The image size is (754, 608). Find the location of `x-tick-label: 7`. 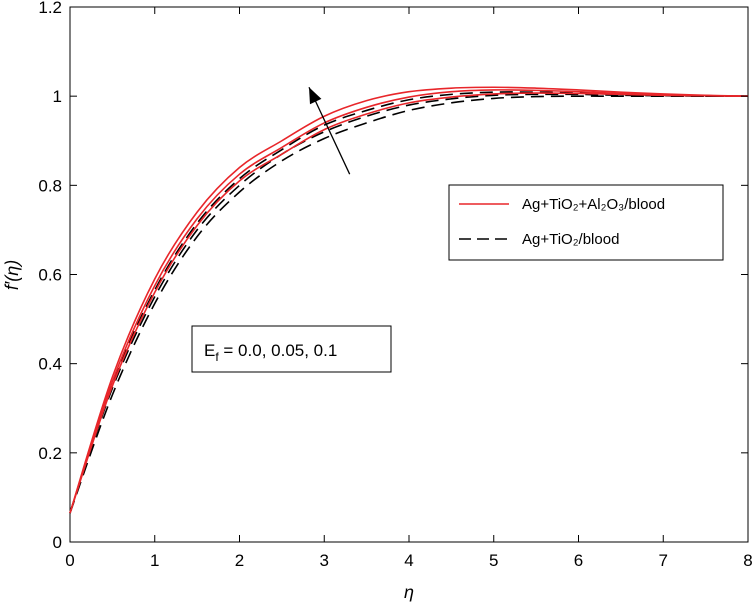

x-tick-label: 7 is located at coordinates (663, 560).